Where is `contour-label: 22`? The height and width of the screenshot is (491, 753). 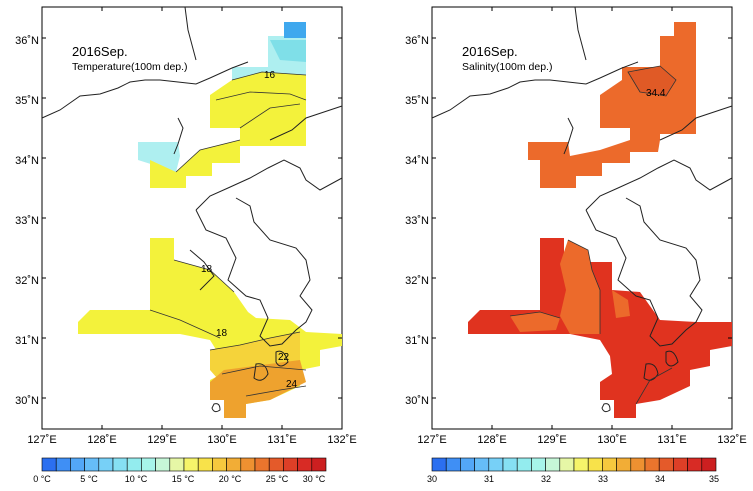 contour-label: 22 is located at coordinates (284, 357).